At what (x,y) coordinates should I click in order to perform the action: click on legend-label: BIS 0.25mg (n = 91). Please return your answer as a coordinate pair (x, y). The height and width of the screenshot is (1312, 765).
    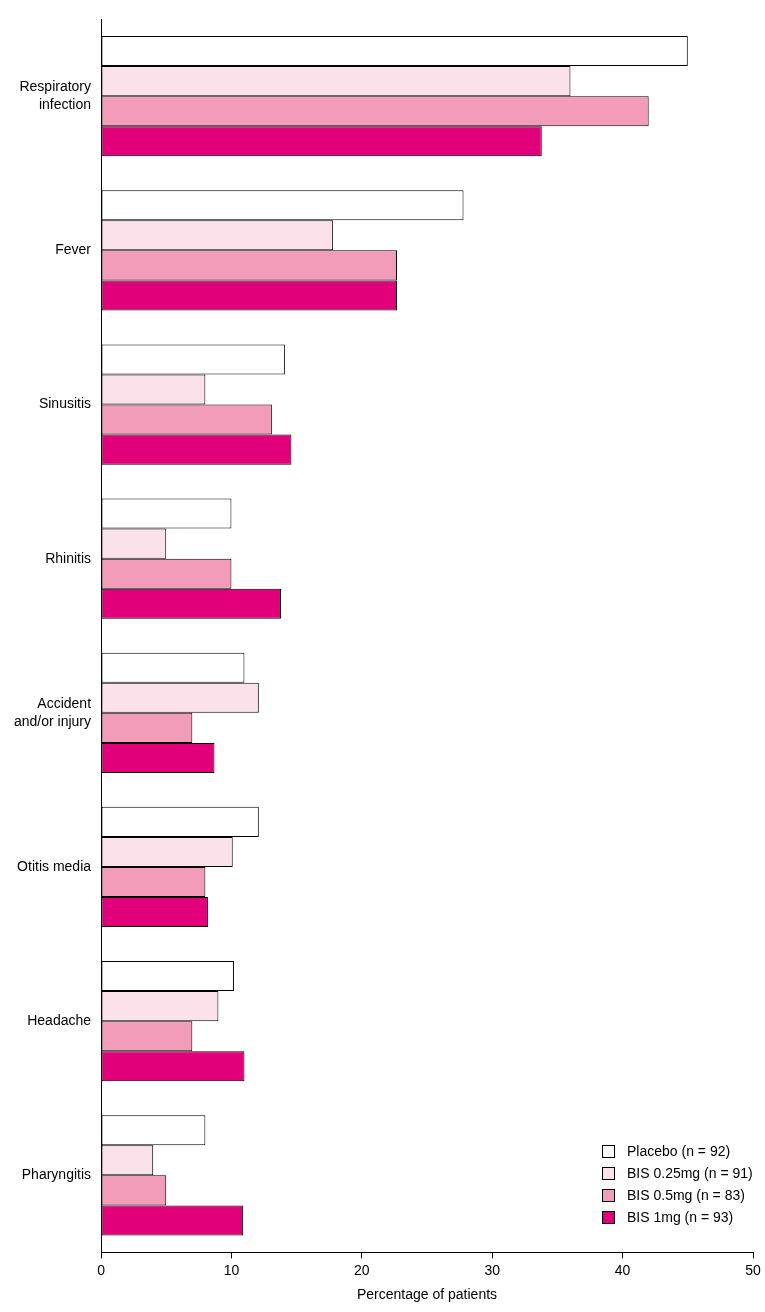
    Looking at the image, I should click on (690, 1173).